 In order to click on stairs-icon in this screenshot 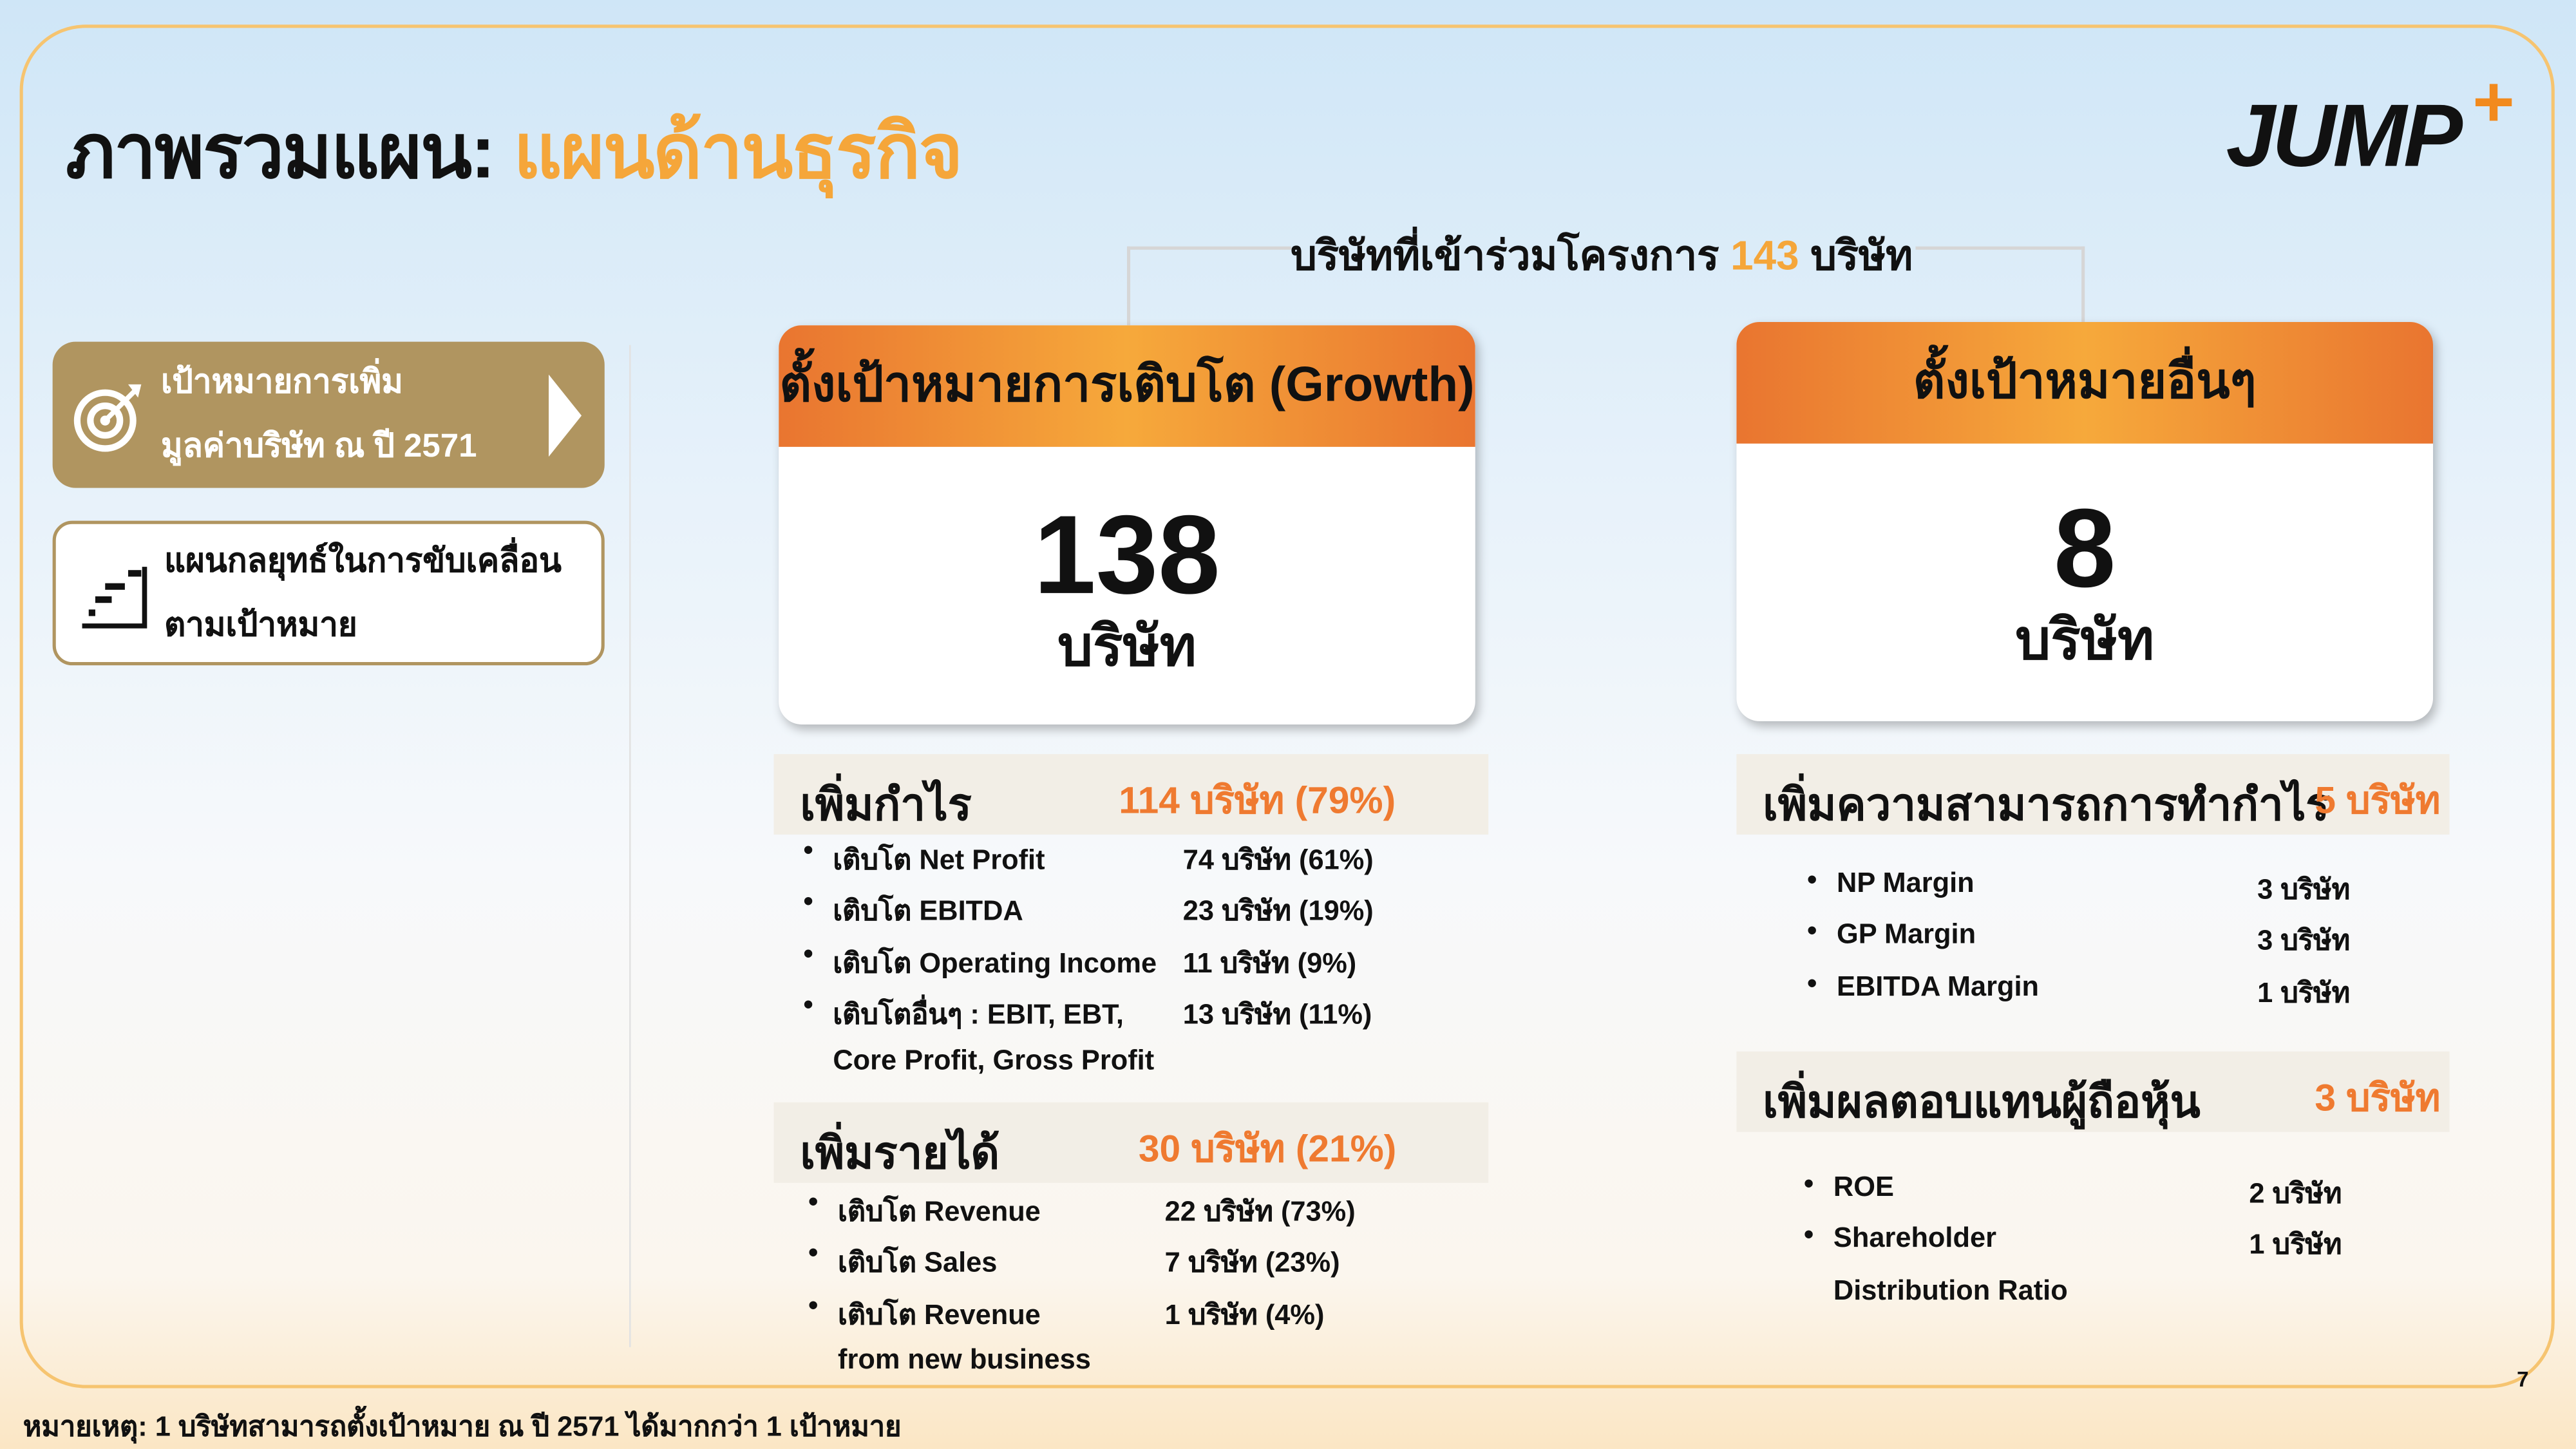, I will do `click(115, 598)`.